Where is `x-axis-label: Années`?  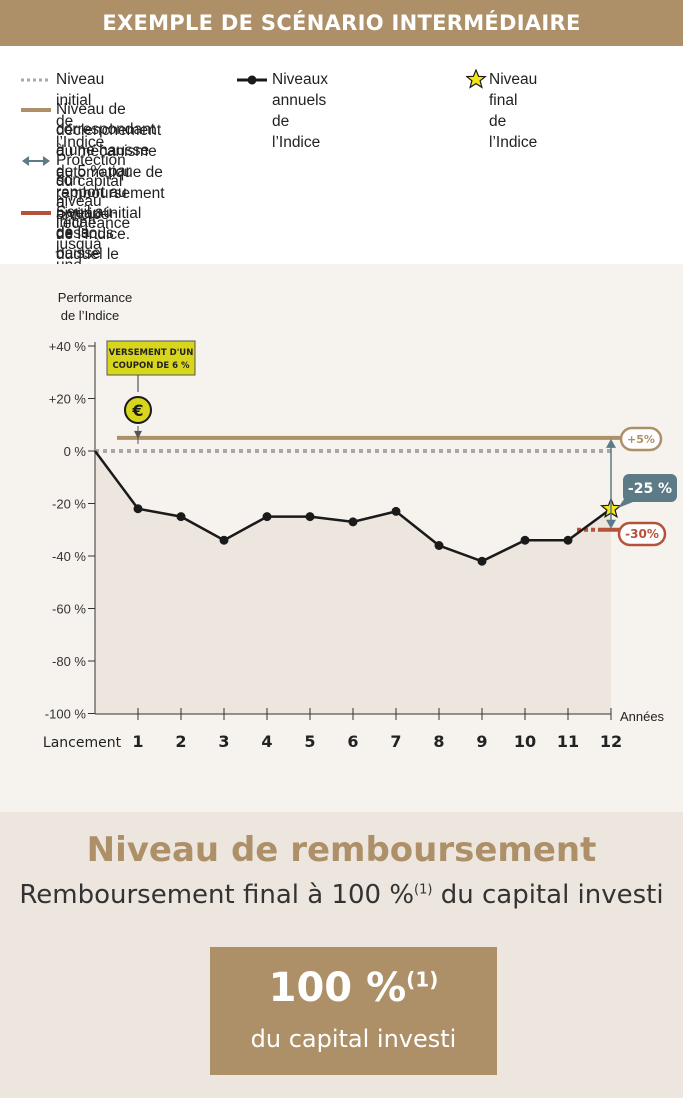
x-axis-label: Années is located at coordinates (642, 716).